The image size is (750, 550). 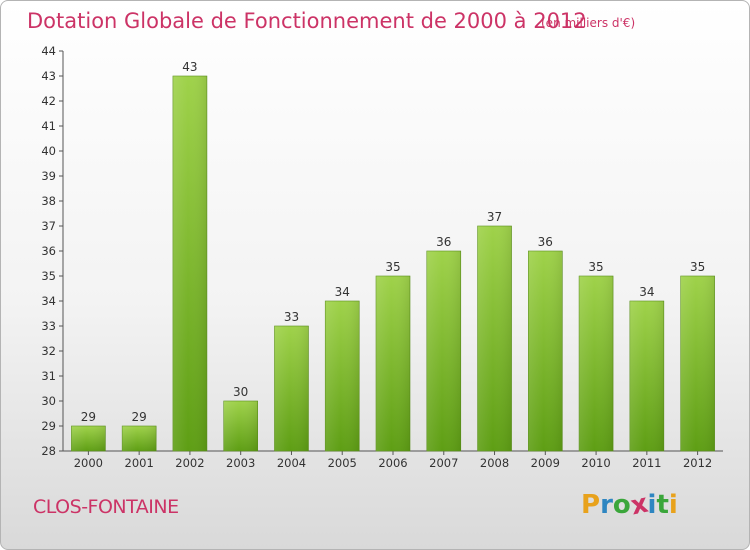 I want to click on x-tick-label-2011: 2011, so click(x=646, y=463).